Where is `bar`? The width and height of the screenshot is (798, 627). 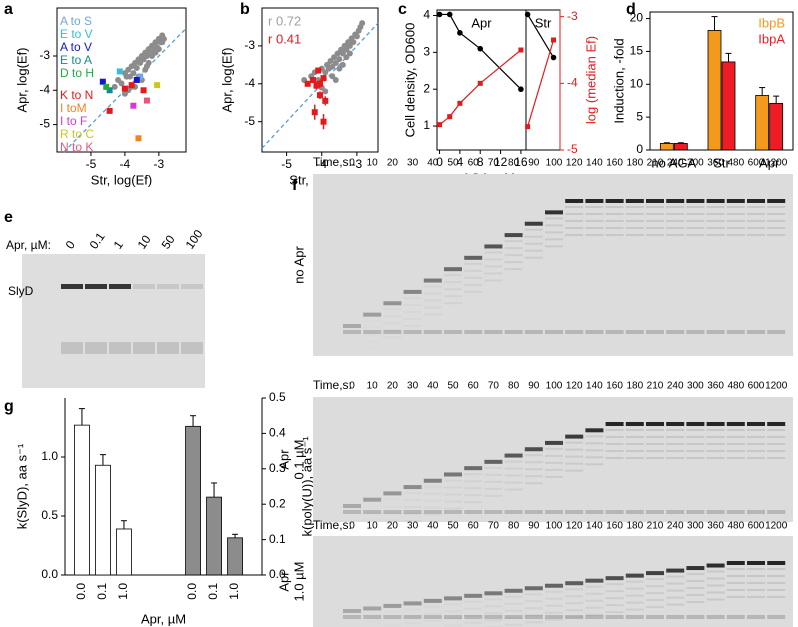 bar is located at coordinates (728, 106).